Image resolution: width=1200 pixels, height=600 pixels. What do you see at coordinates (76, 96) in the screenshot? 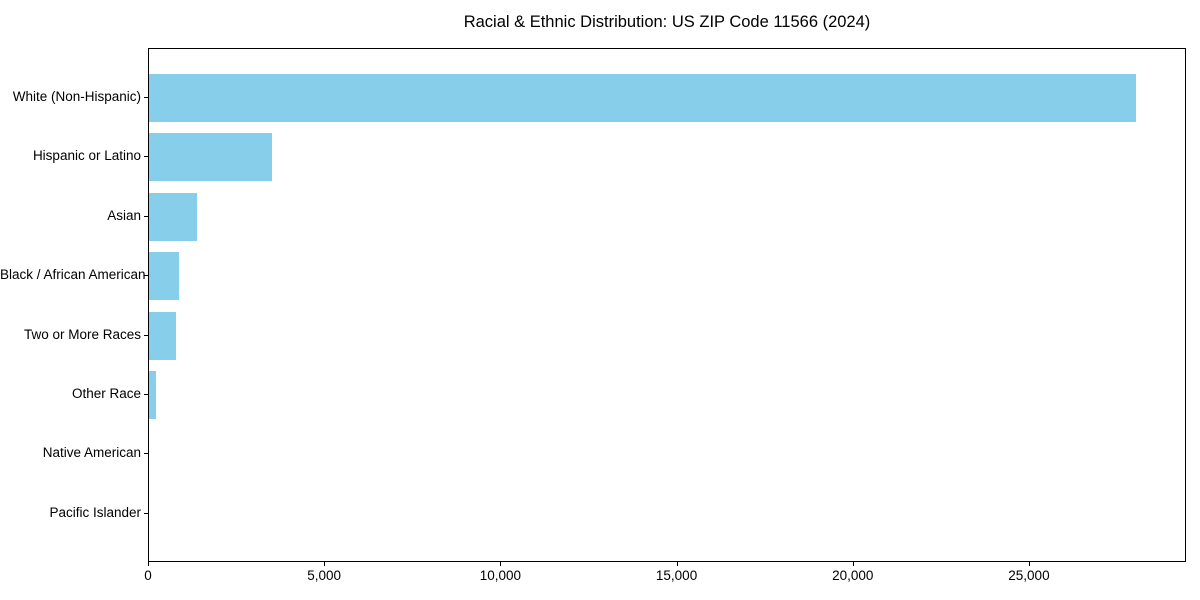
I see `y-tick-label-white-non-hispanic: White (Non-Hispanic)` at bounding box center [76, 96].